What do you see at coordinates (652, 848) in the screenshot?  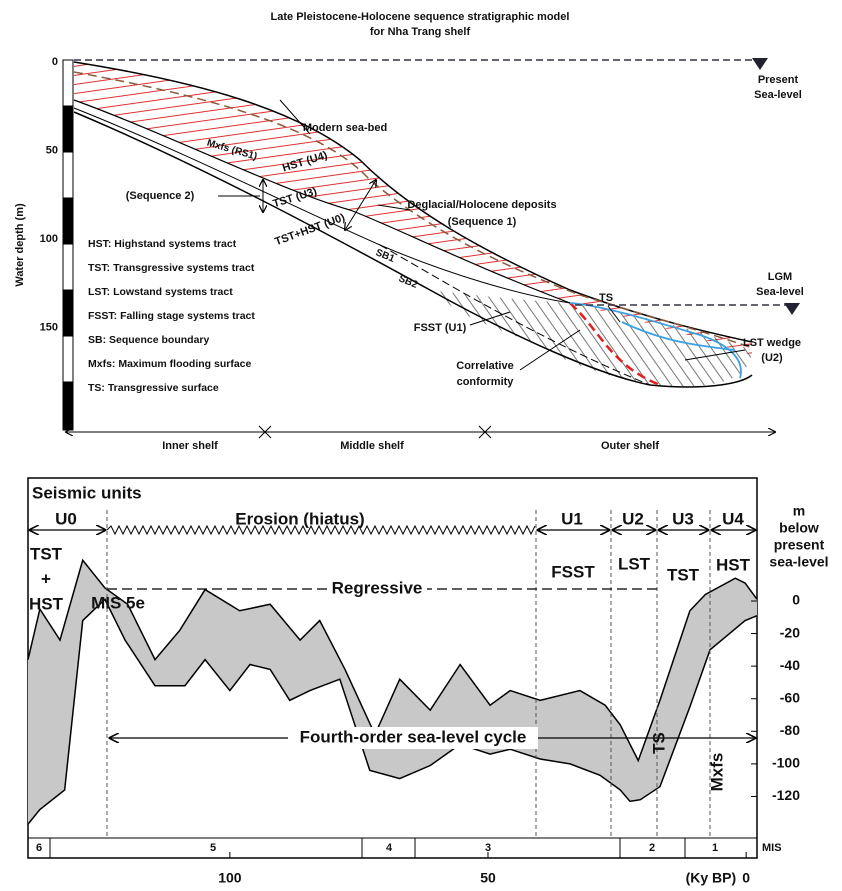 I see `mis-stage: 2` at bounding box center [652, 848].